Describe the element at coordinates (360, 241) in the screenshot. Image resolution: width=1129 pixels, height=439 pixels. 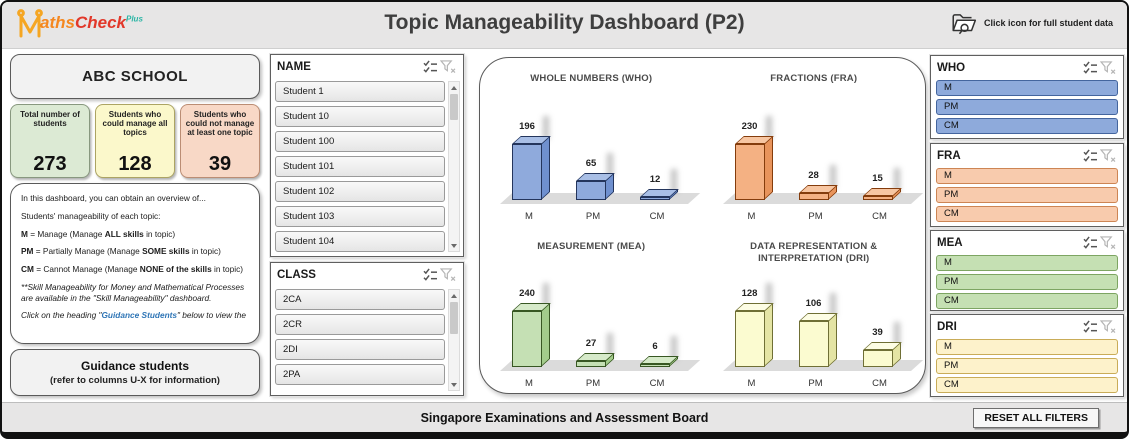
I see `slicer-item: Student 104` at that location.